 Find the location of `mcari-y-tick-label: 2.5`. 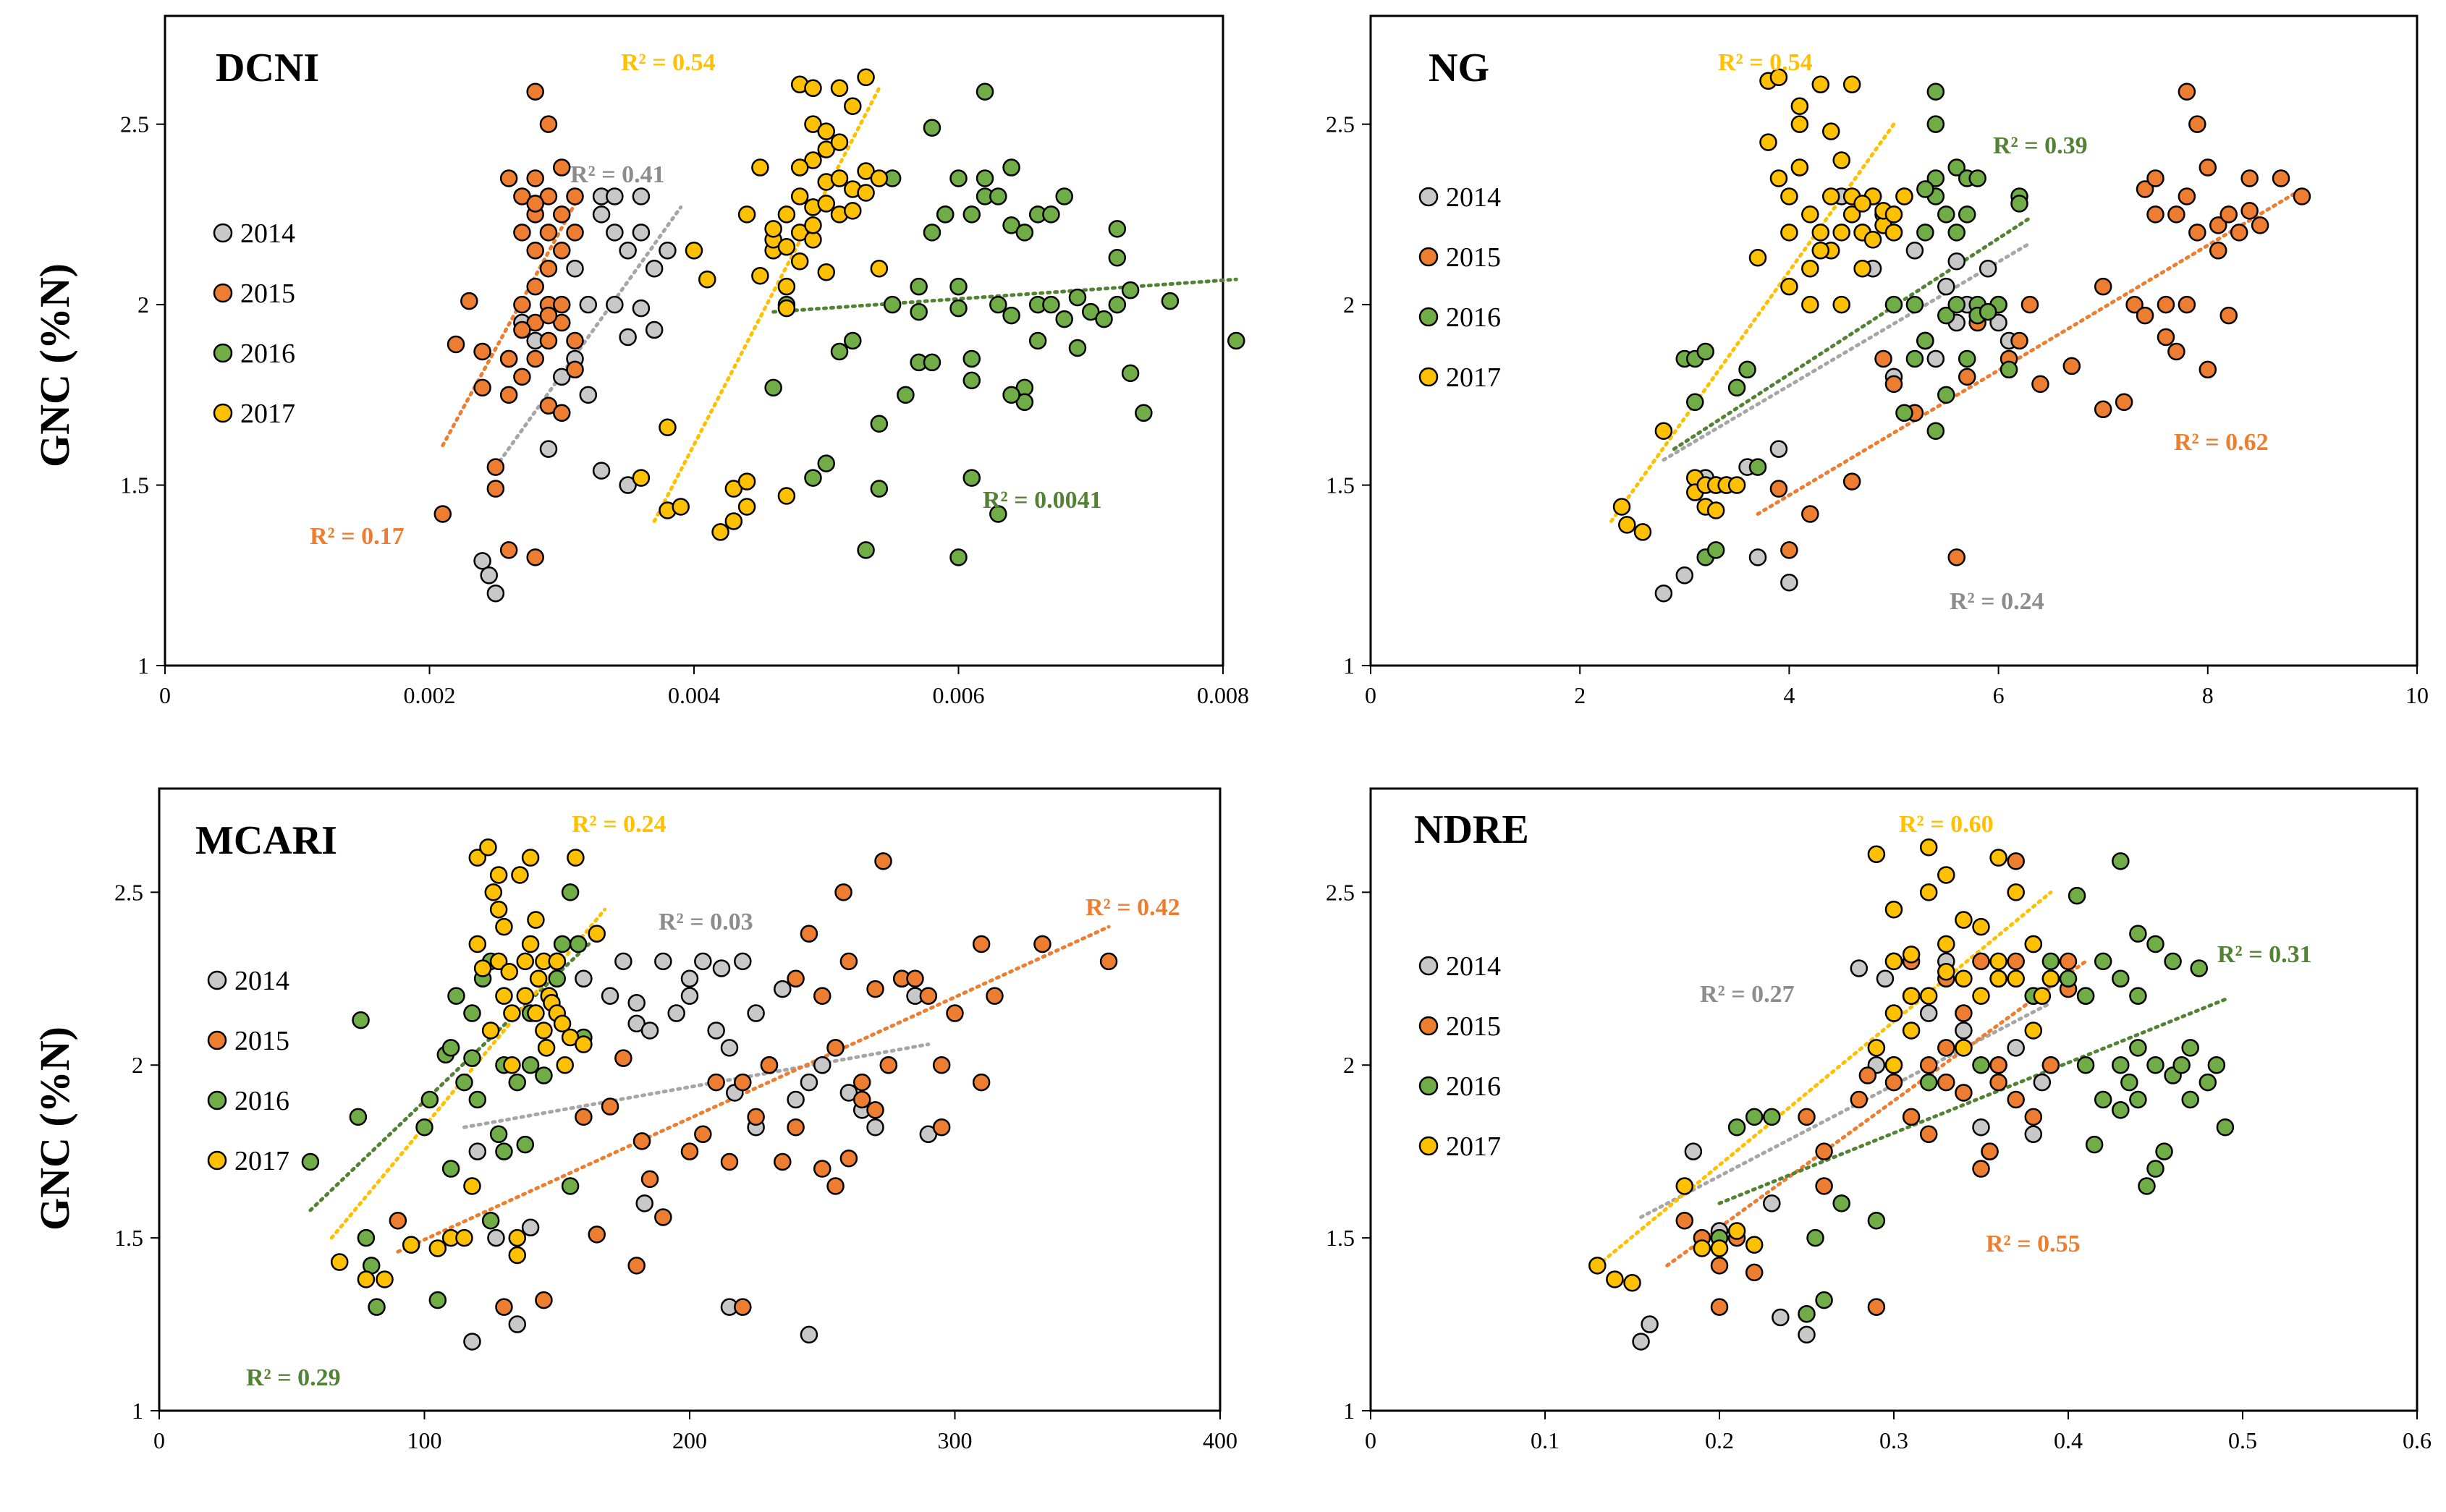

mcari-y-tick-label: 2.5 is located at coordinates (128, 892).